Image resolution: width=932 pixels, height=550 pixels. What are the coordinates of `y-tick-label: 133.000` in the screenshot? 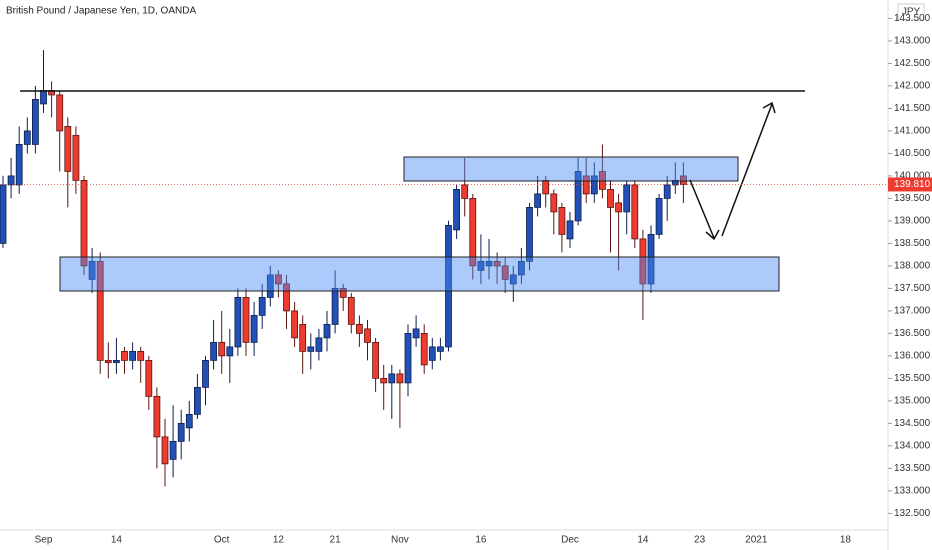 It's located at (912, 490).